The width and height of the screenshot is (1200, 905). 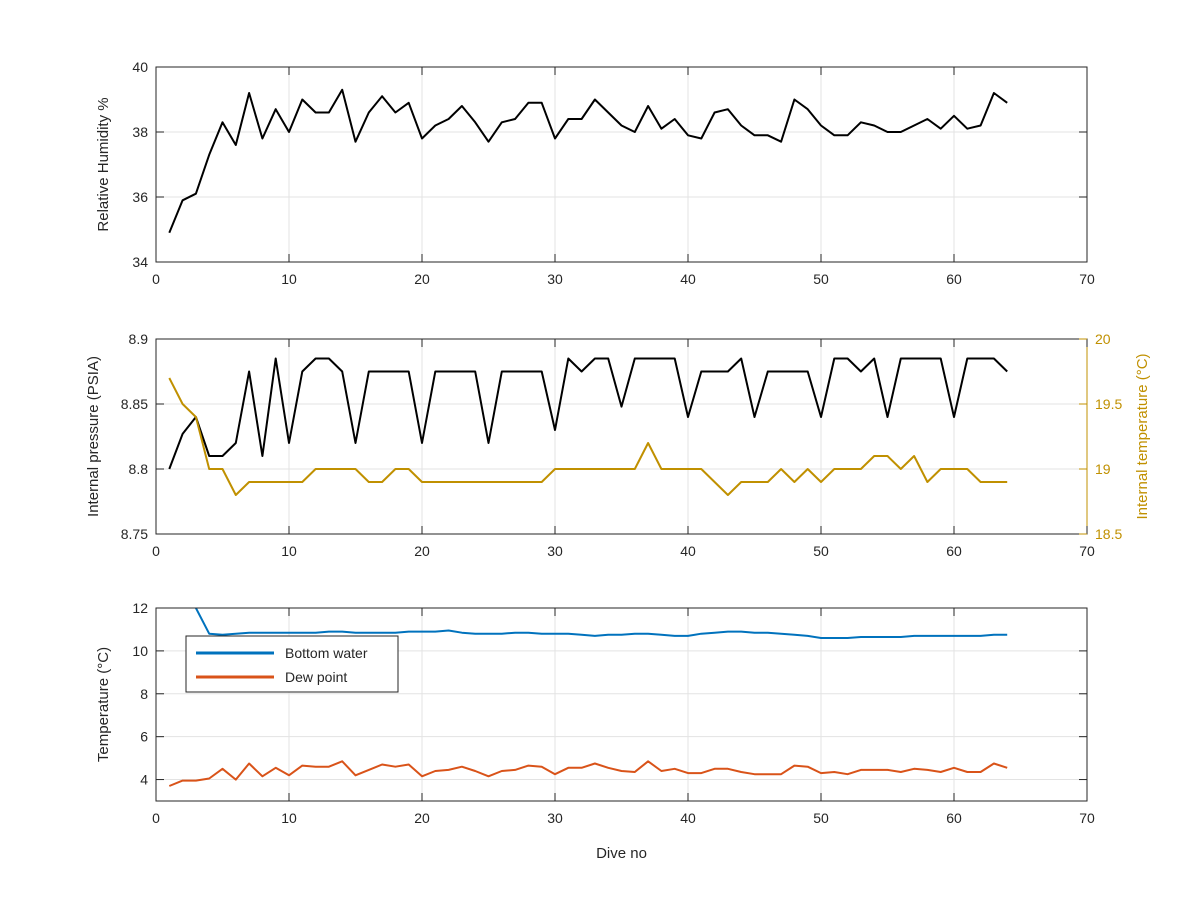 What do you see at coordinates (1108, 404) in the screenshot?
I see `y2-tick-label: 19.5` at bounding box center [1108, 404].